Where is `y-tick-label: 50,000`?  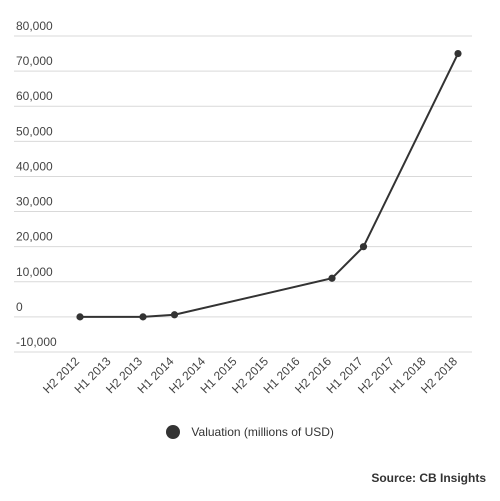
y-tick-label: 50,000 is located at coordinates (34, 131).